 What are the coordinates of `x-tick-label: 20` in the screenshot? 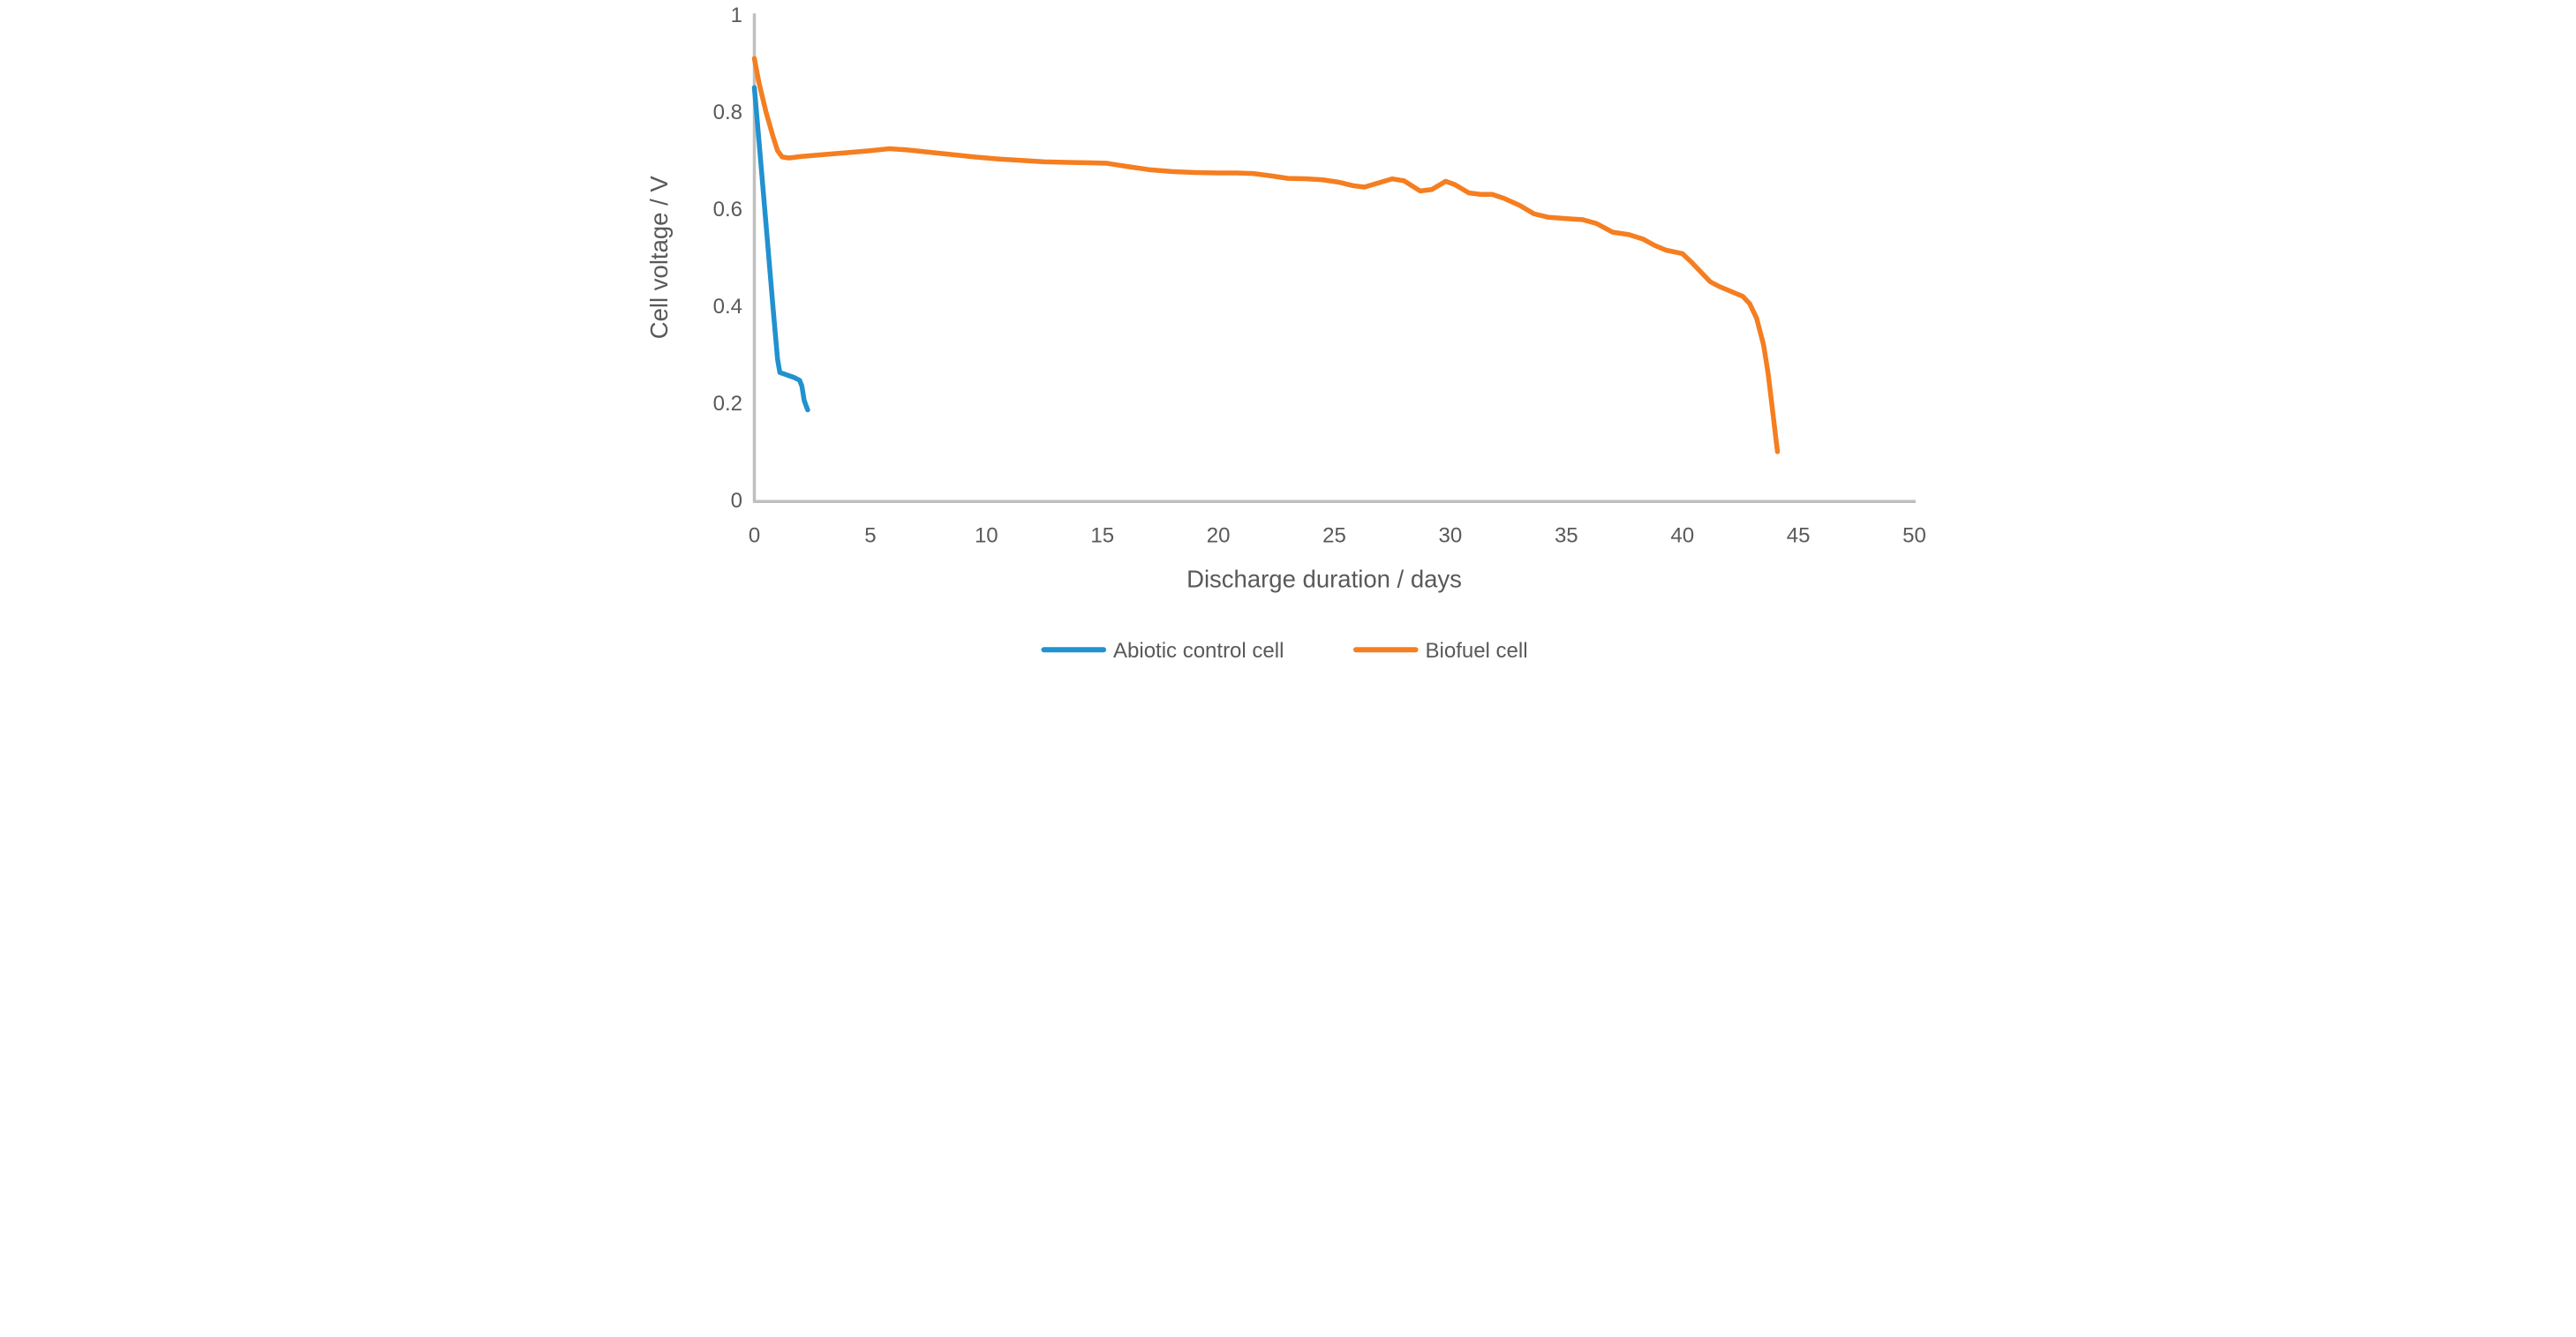 It's located at (1218, 535).